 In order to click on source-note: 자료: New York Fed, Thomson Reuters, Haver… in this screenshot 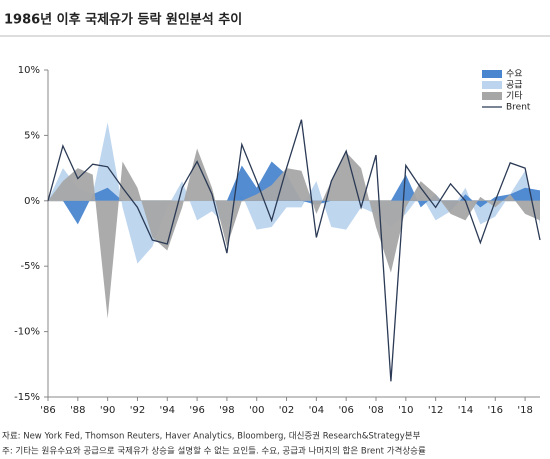, I will do `click(211, 436)`.